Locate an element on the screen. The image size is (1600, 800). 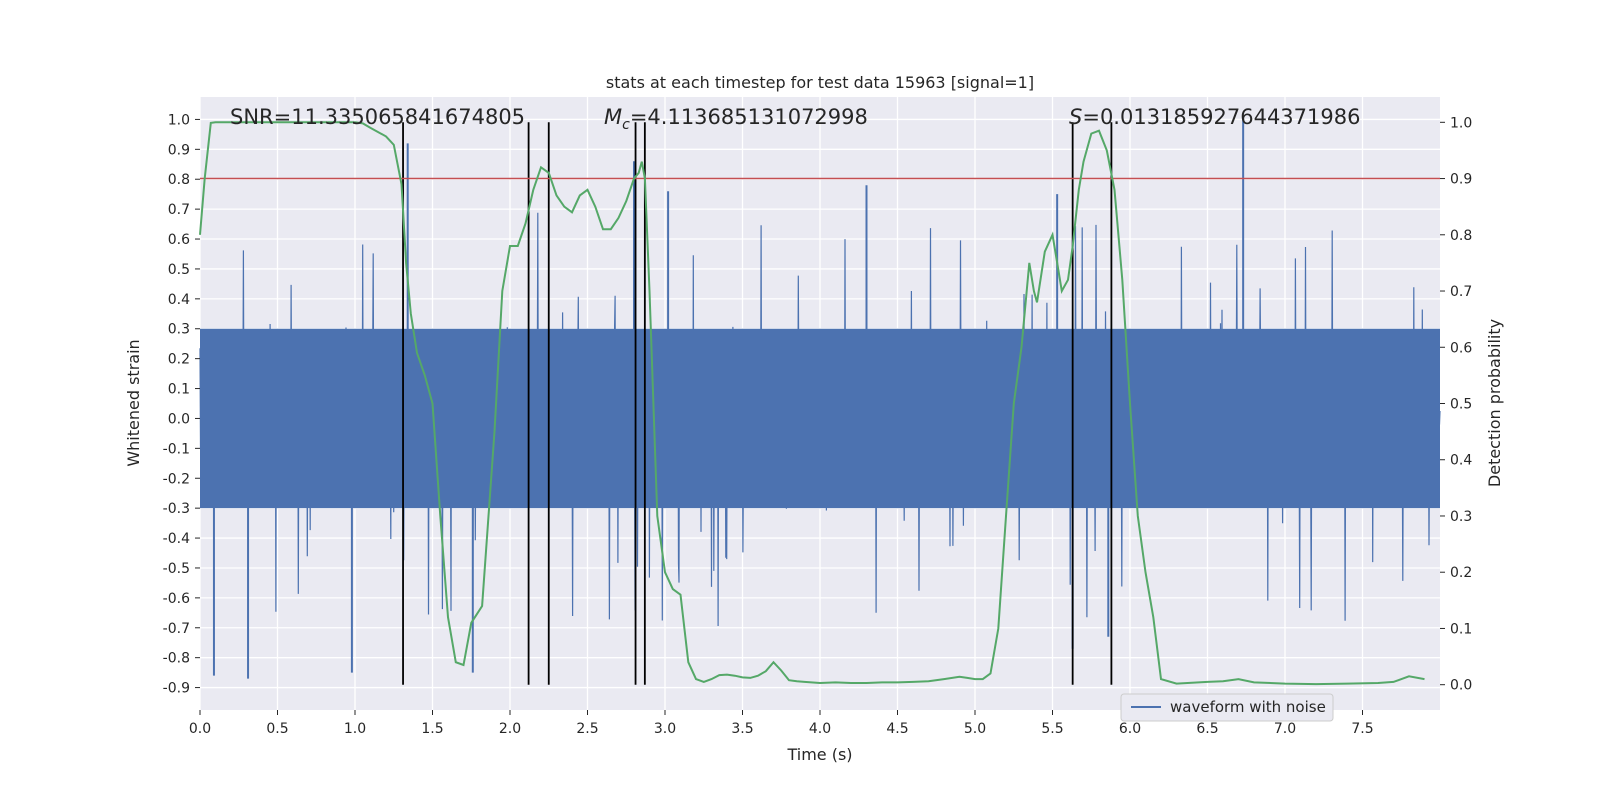
x-tick-label: 4.0 is located at coordinates (820, 729).